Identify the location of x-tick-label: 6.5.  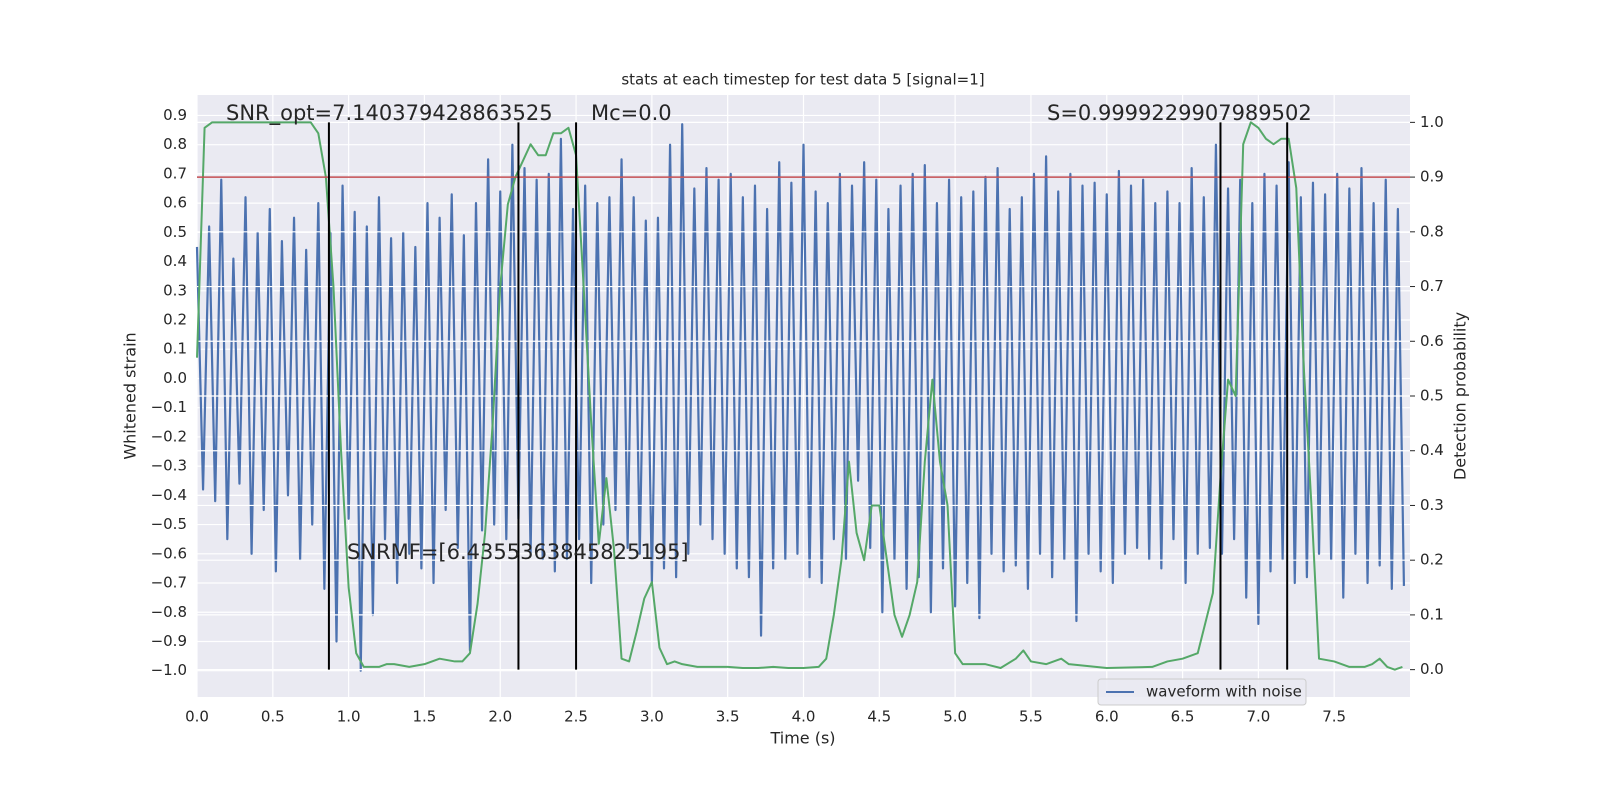
(1183, 717).